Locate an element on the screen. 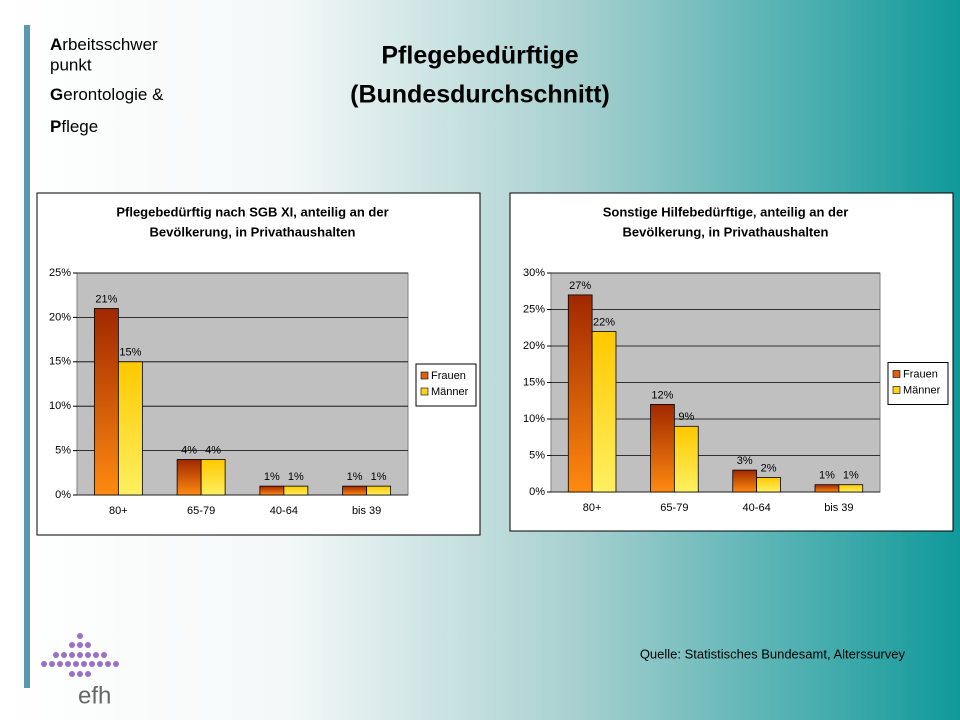 This screenshot has height=720, width=960. value-label: 2% is located at coordinates (769, 468).